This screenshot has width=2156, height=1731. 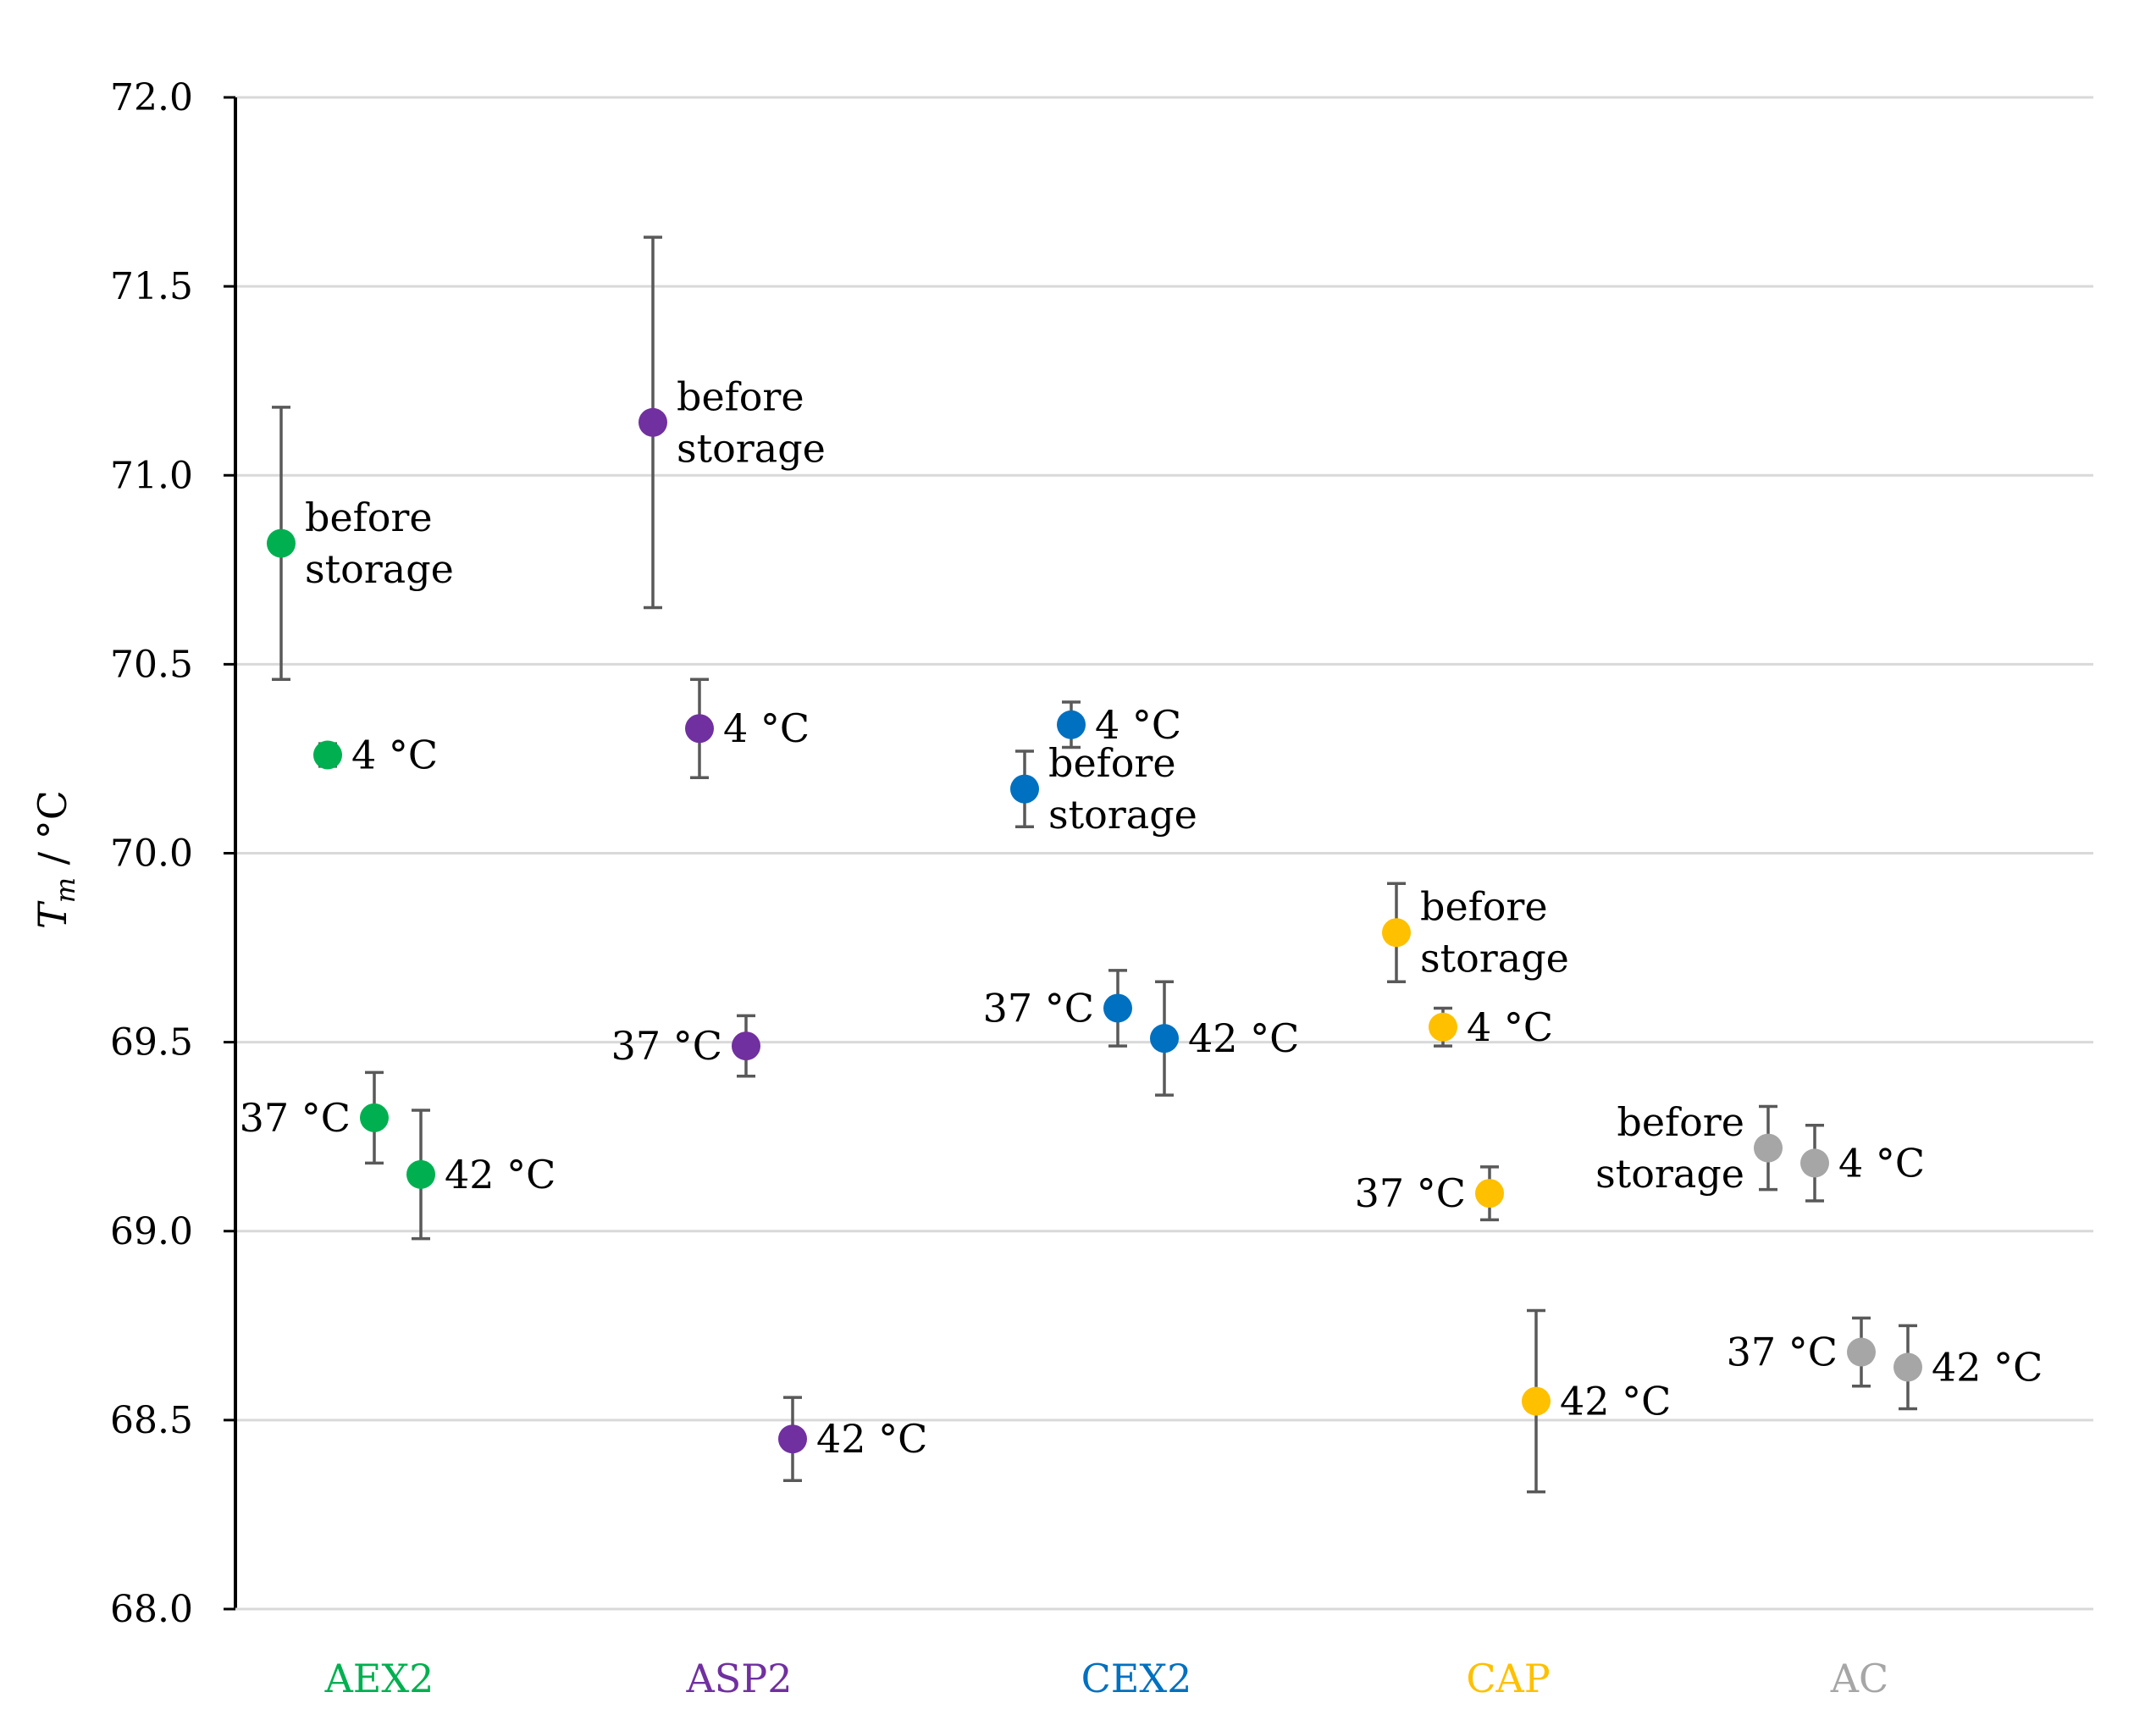 I want to click on x-category-label: AC, so click(x=1859, y=1679).